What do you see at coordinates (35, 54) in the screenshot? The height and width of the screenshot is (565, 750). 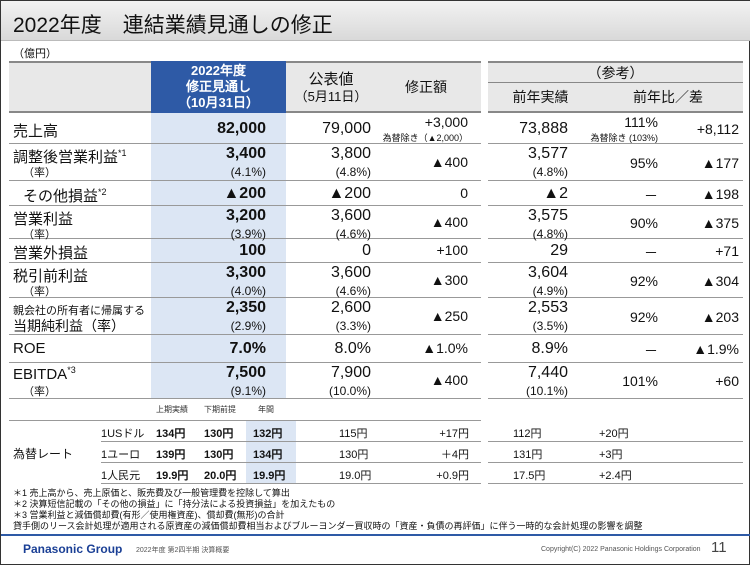 I see `unit-label: （億円）` at bounding box center [35, 54].